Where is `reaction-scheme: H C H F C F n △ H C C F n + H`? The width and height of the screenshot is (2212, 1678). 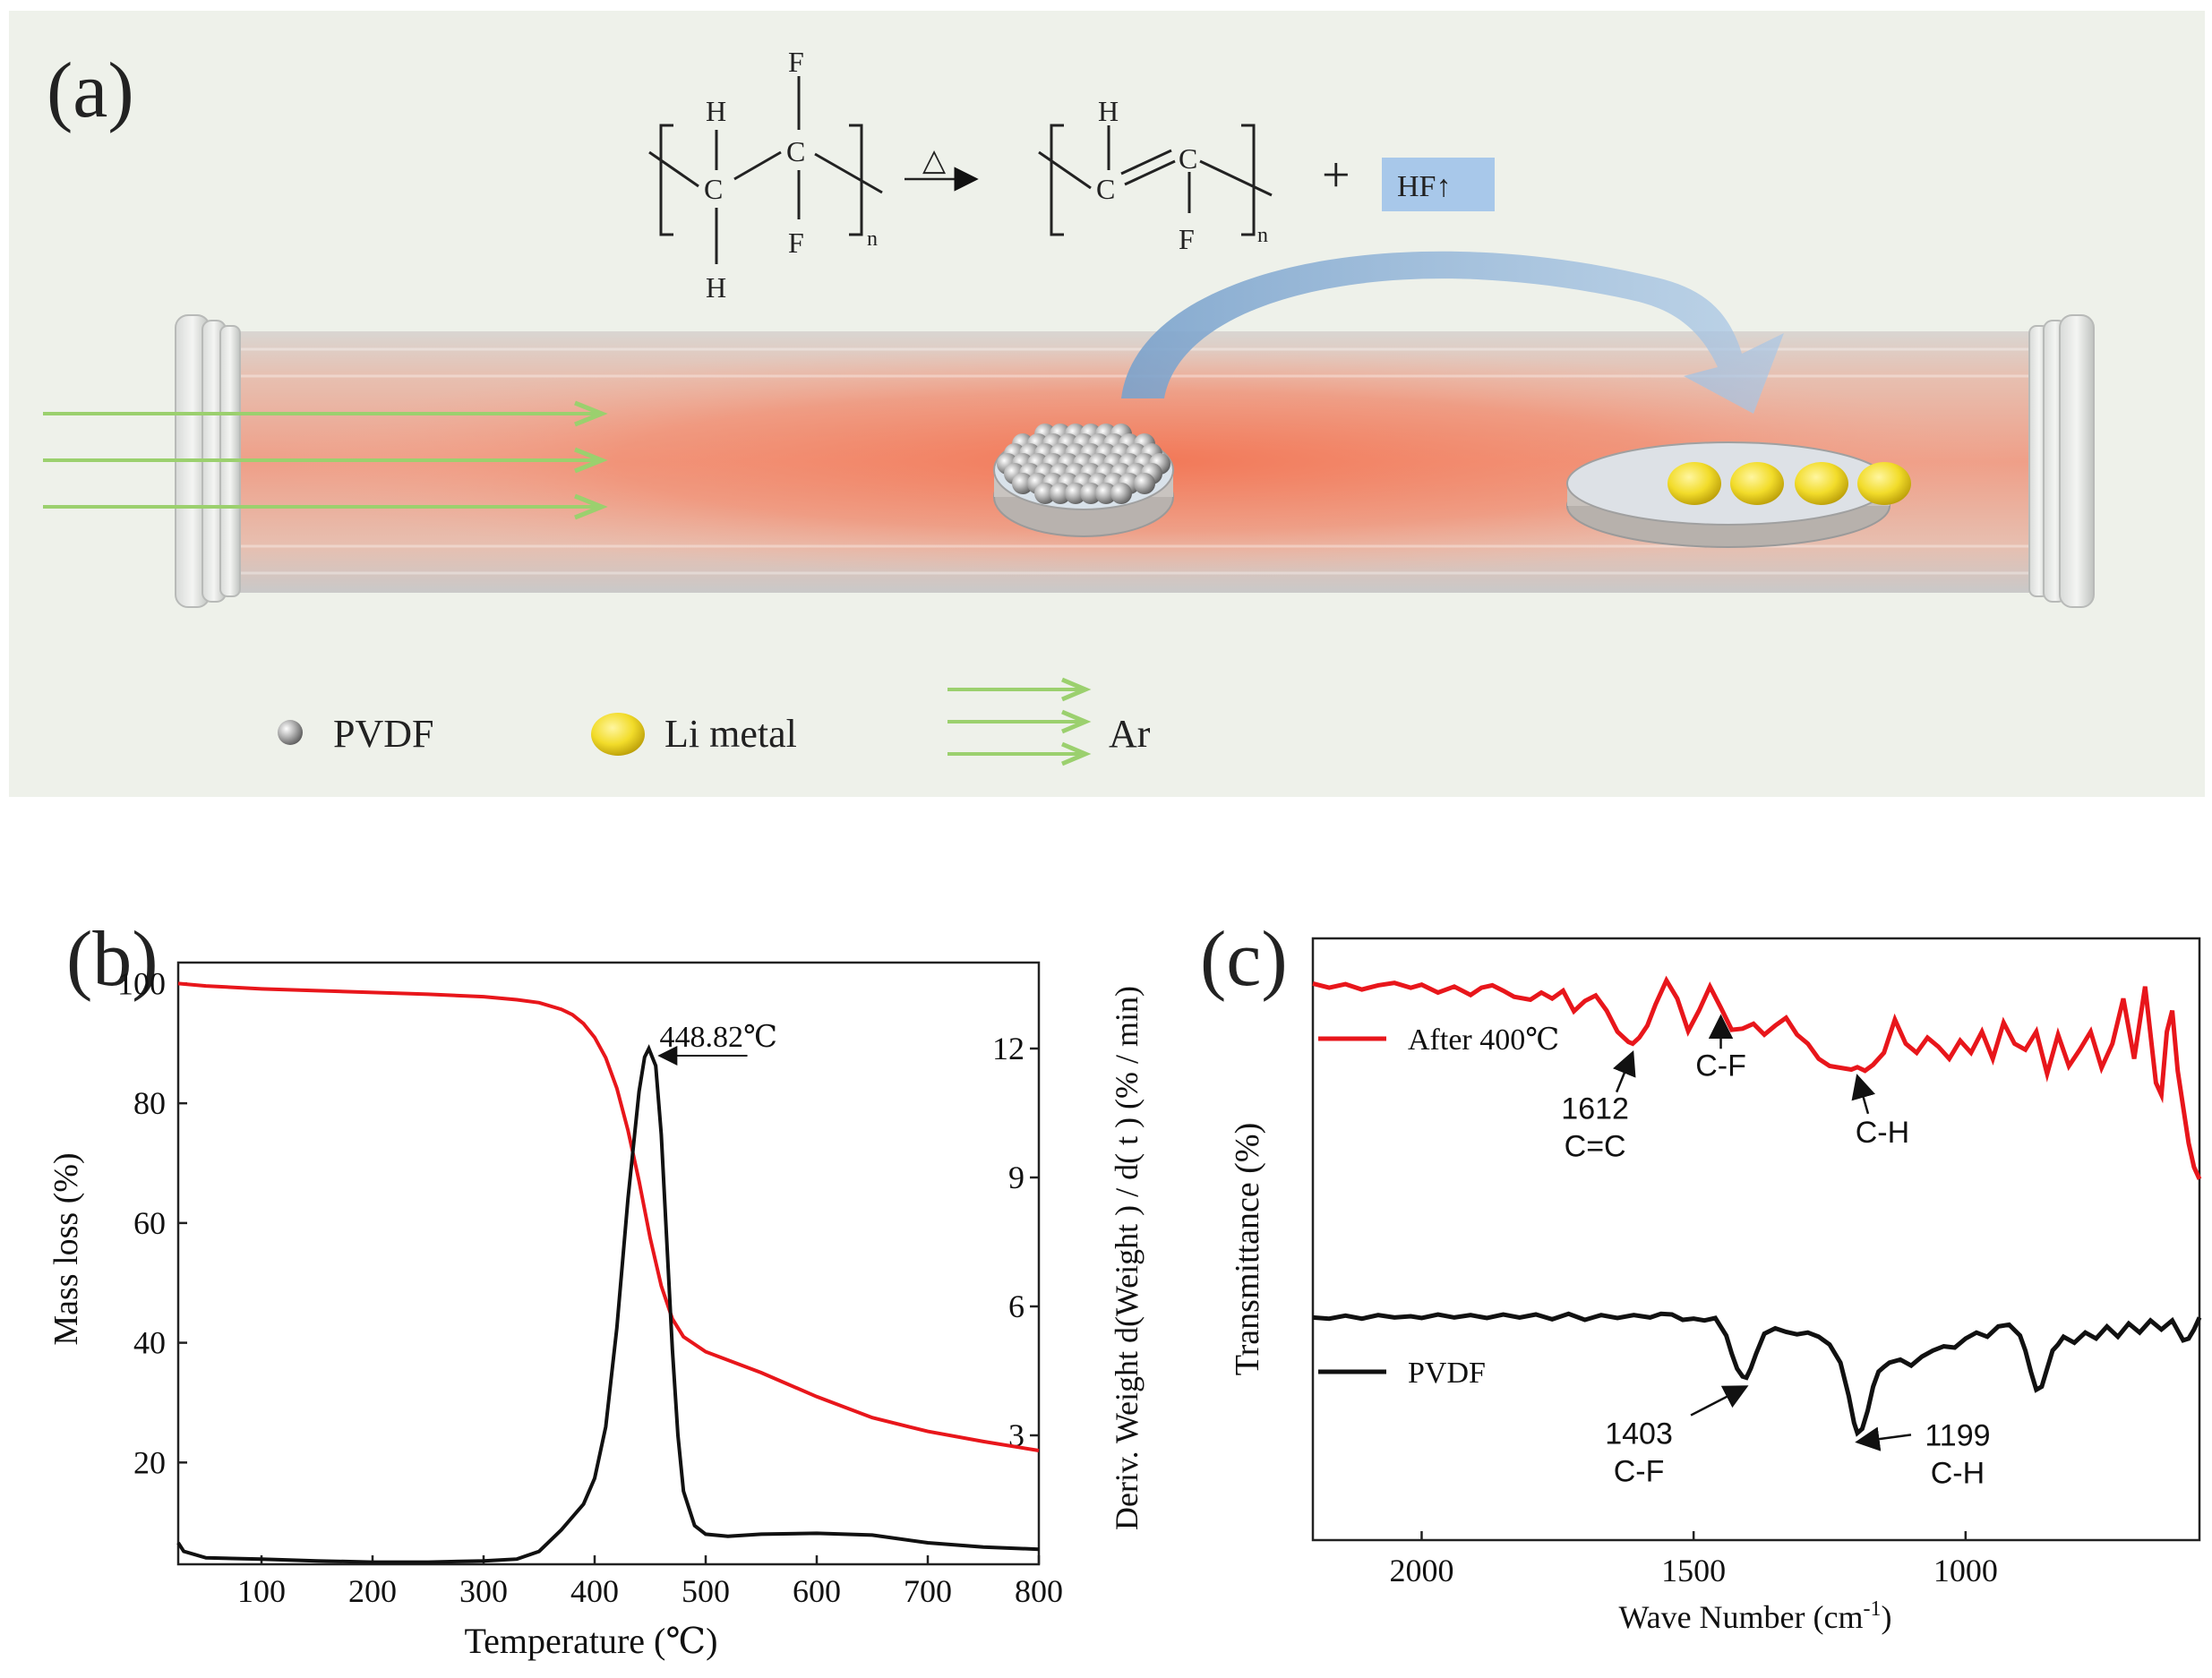 reaction-scheme: H C H F C F n △ H C C F n + H is located at coordinates (1071, 175).